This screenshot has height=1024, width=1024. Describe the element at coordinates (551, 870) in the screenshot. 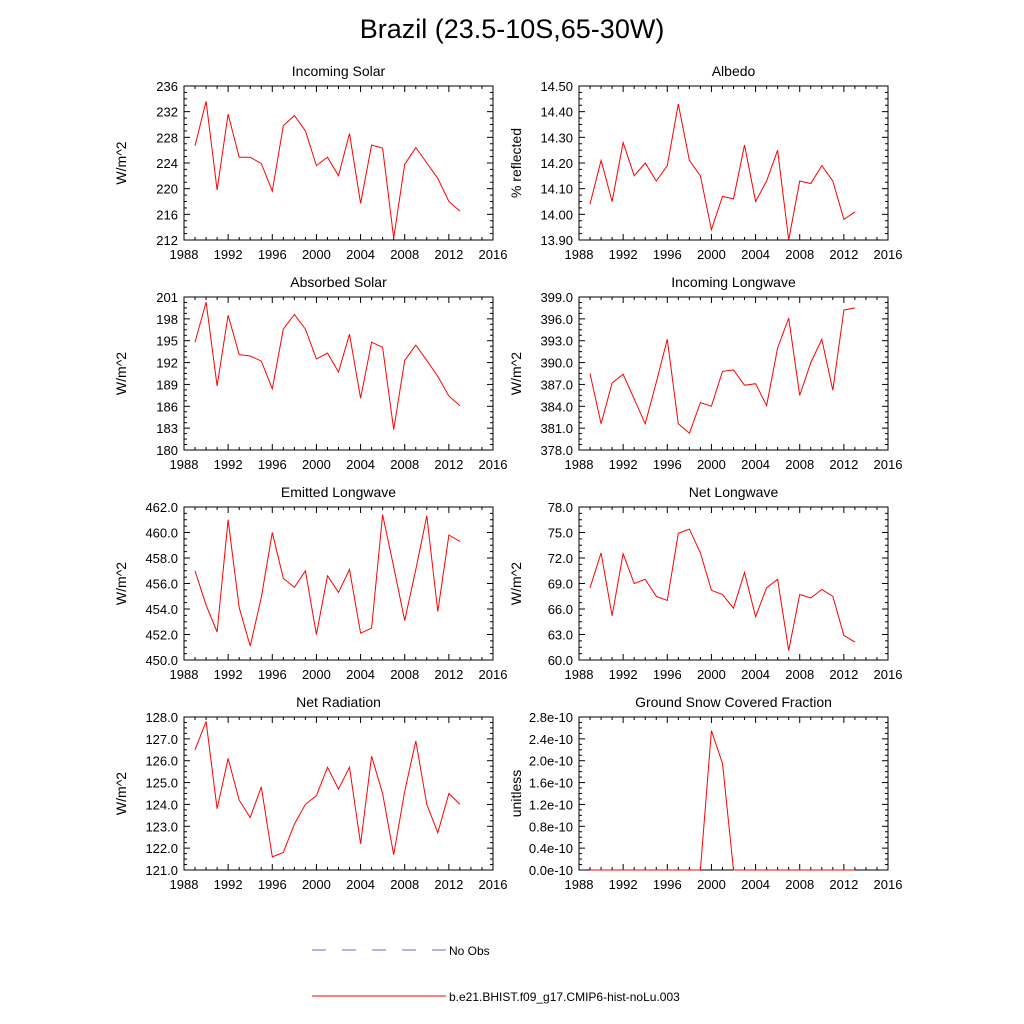

I see `y-tick-label: 0.0e-10` at that location.